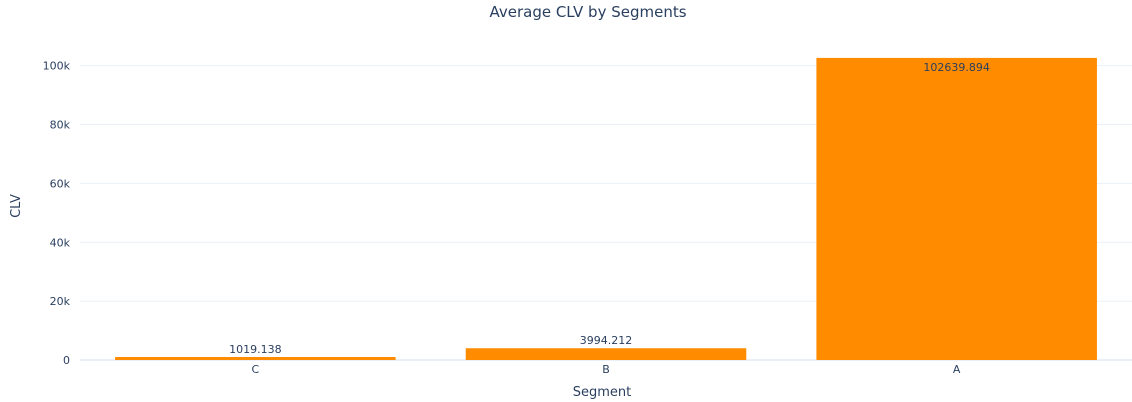 This screenshot has height=402, width=1132. Describe the element at coordinates (66, 360) in the screenshot. I see `y-tick-label: 0` at that location.